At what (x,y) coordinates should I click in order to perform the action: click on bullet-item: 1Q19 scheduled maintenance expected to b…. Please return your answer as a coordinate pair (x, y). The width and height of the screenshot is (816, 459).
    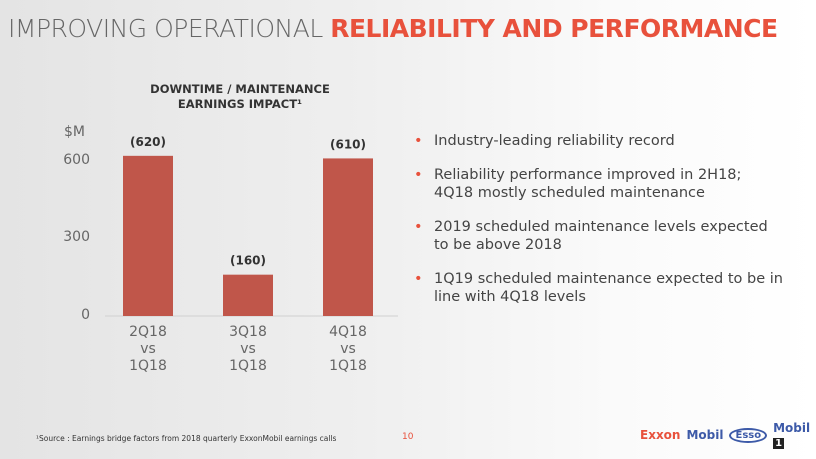
    Looking at the image, I should click on (599, 288).